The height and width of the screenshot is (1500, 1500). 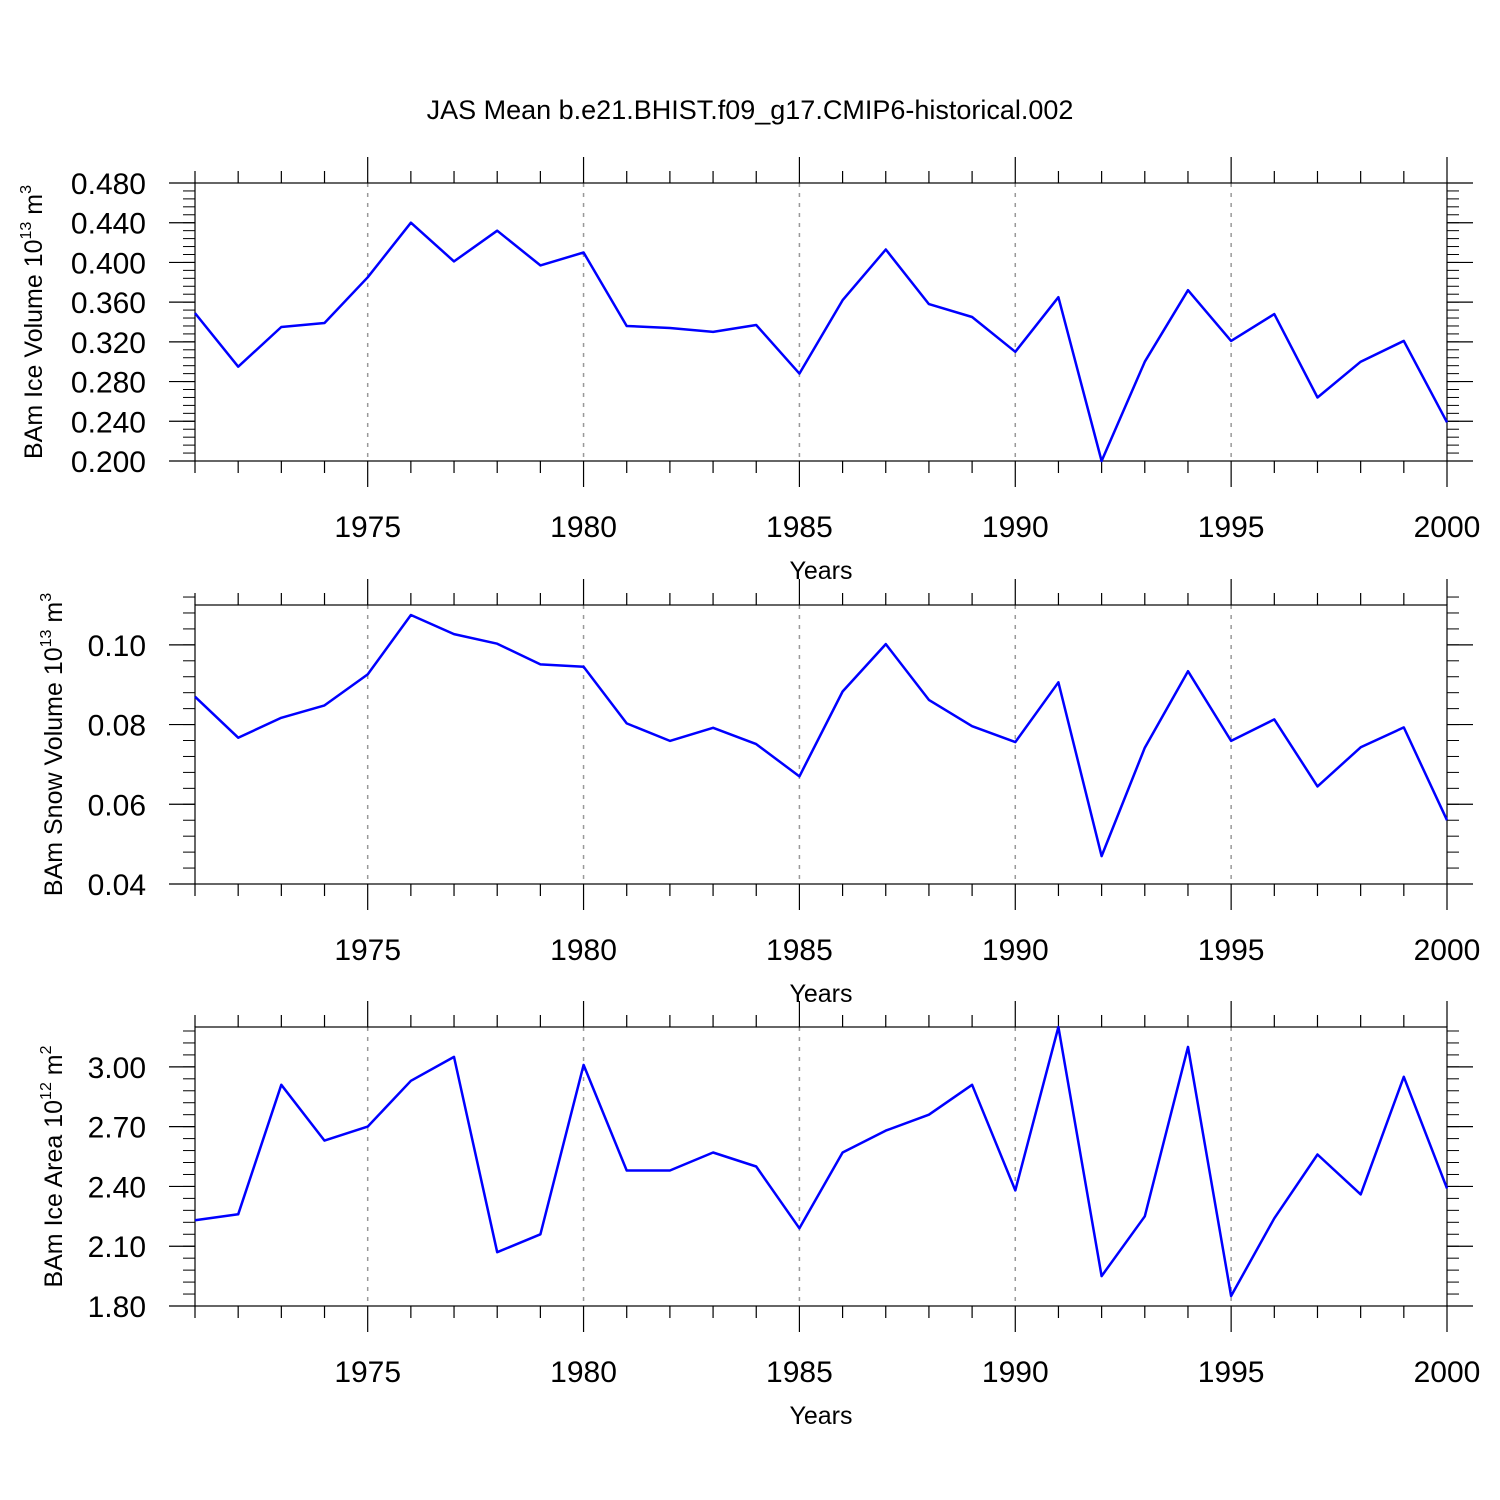 I want to click on y-tick-label: 2.70, so click(x=117, y=1128).